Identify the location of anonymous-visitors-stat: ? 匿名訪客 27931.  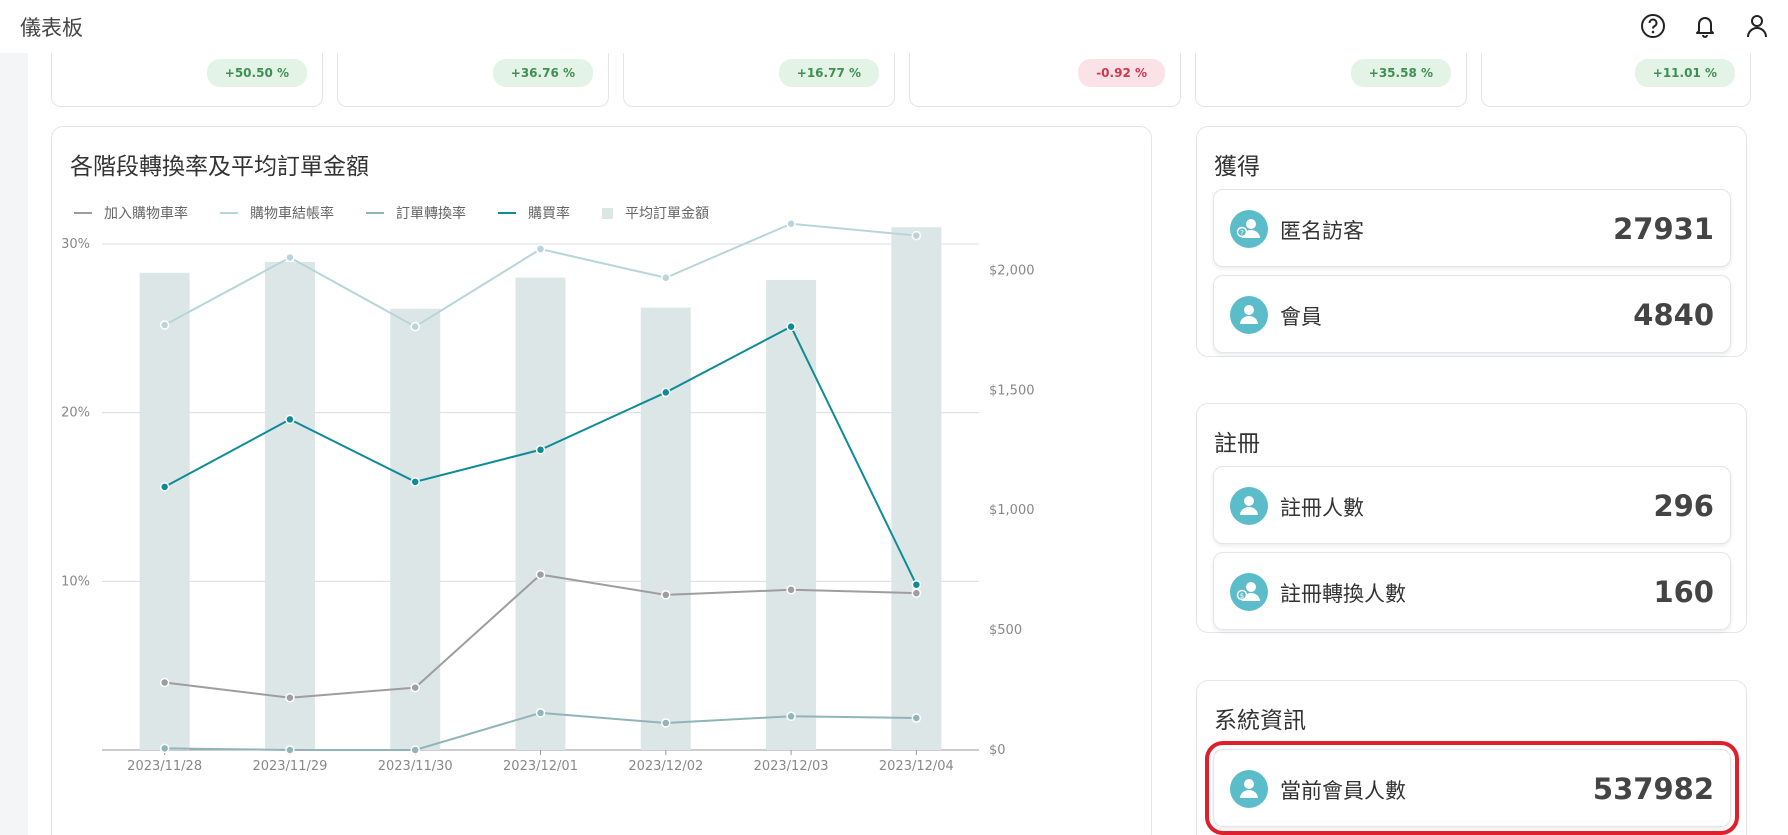
(1472, 228).